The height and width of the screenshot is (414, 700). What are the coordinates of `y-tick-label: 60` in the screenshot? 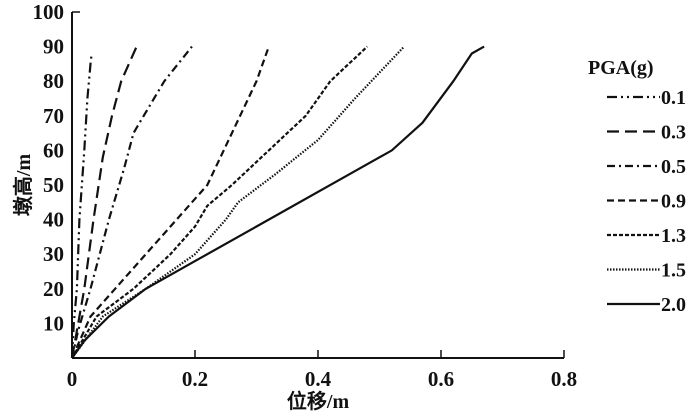 It's located at (53, 150).